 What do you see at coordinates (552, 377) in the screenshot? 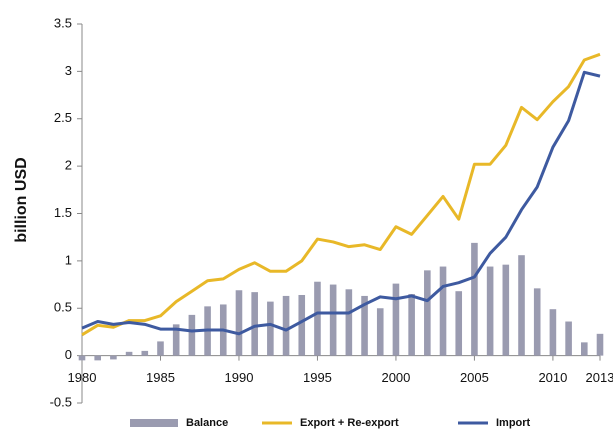
I see `x-tick-label: 2010` at bounding box center [552, 377].